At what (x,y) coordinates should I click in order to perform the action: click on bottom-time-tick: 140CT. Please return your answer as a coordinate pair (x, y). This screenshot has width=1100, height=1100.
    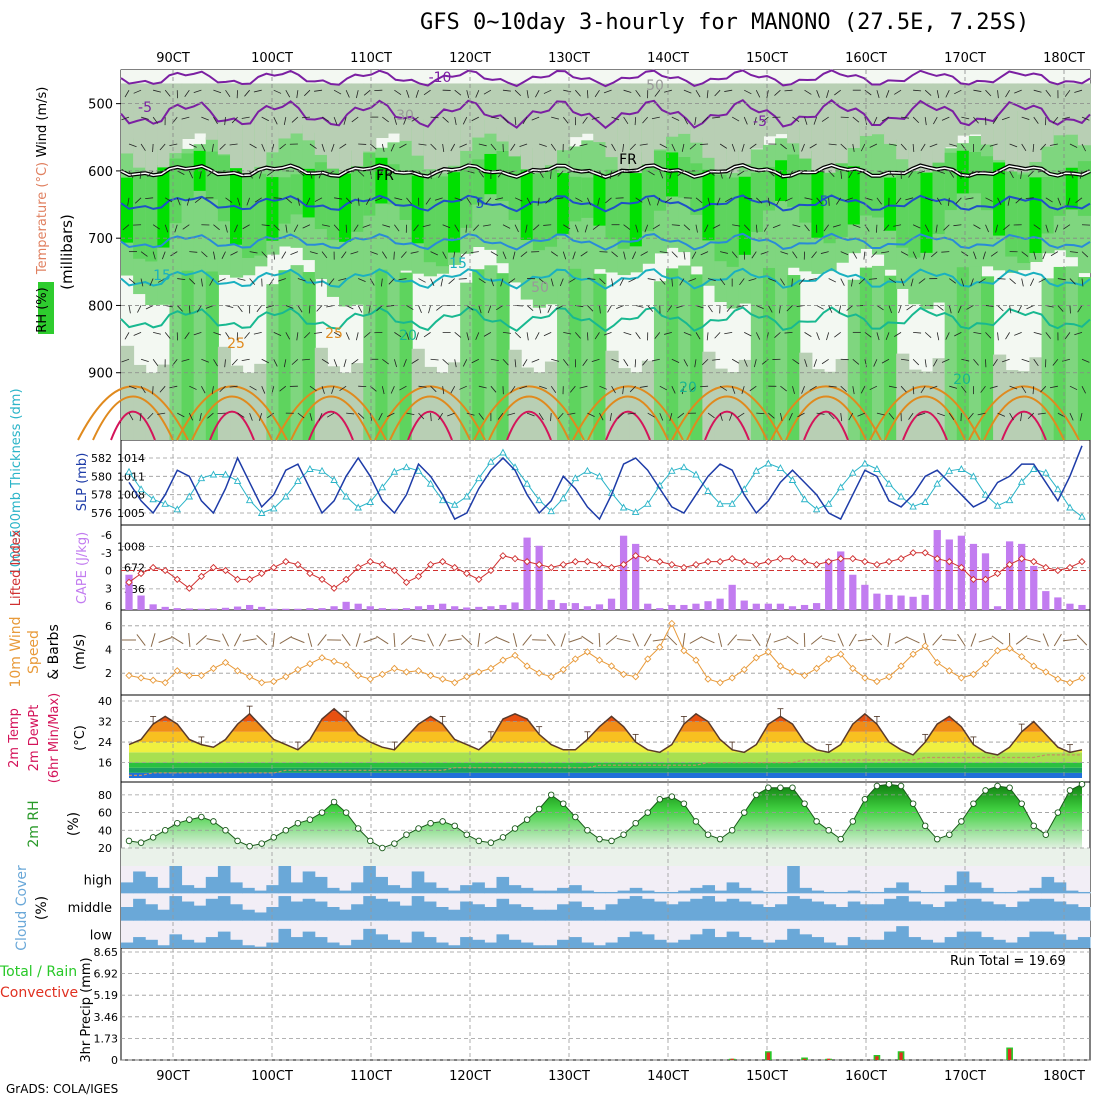
    Looking at the image, I should click on (668, 1076).